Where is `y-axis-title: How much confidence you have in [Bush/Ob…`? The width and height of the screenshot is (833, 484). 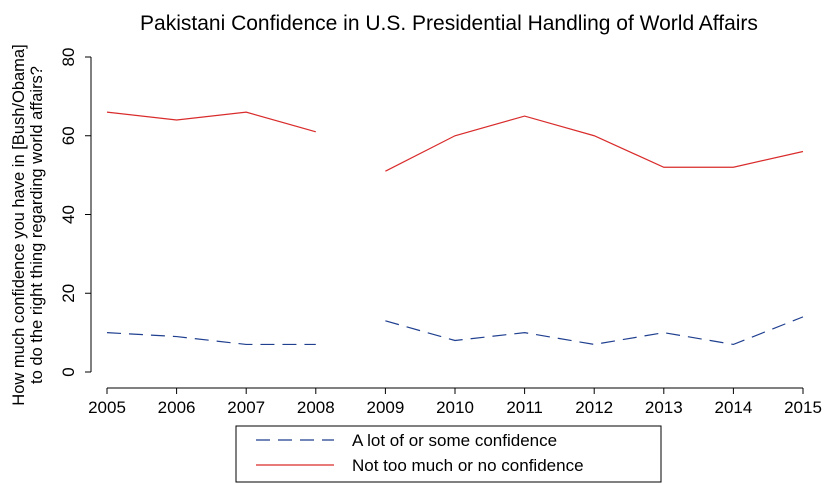
y-axis-title: How much confidence you have in [Bush/Ob… is located at coordinates (28, 224).